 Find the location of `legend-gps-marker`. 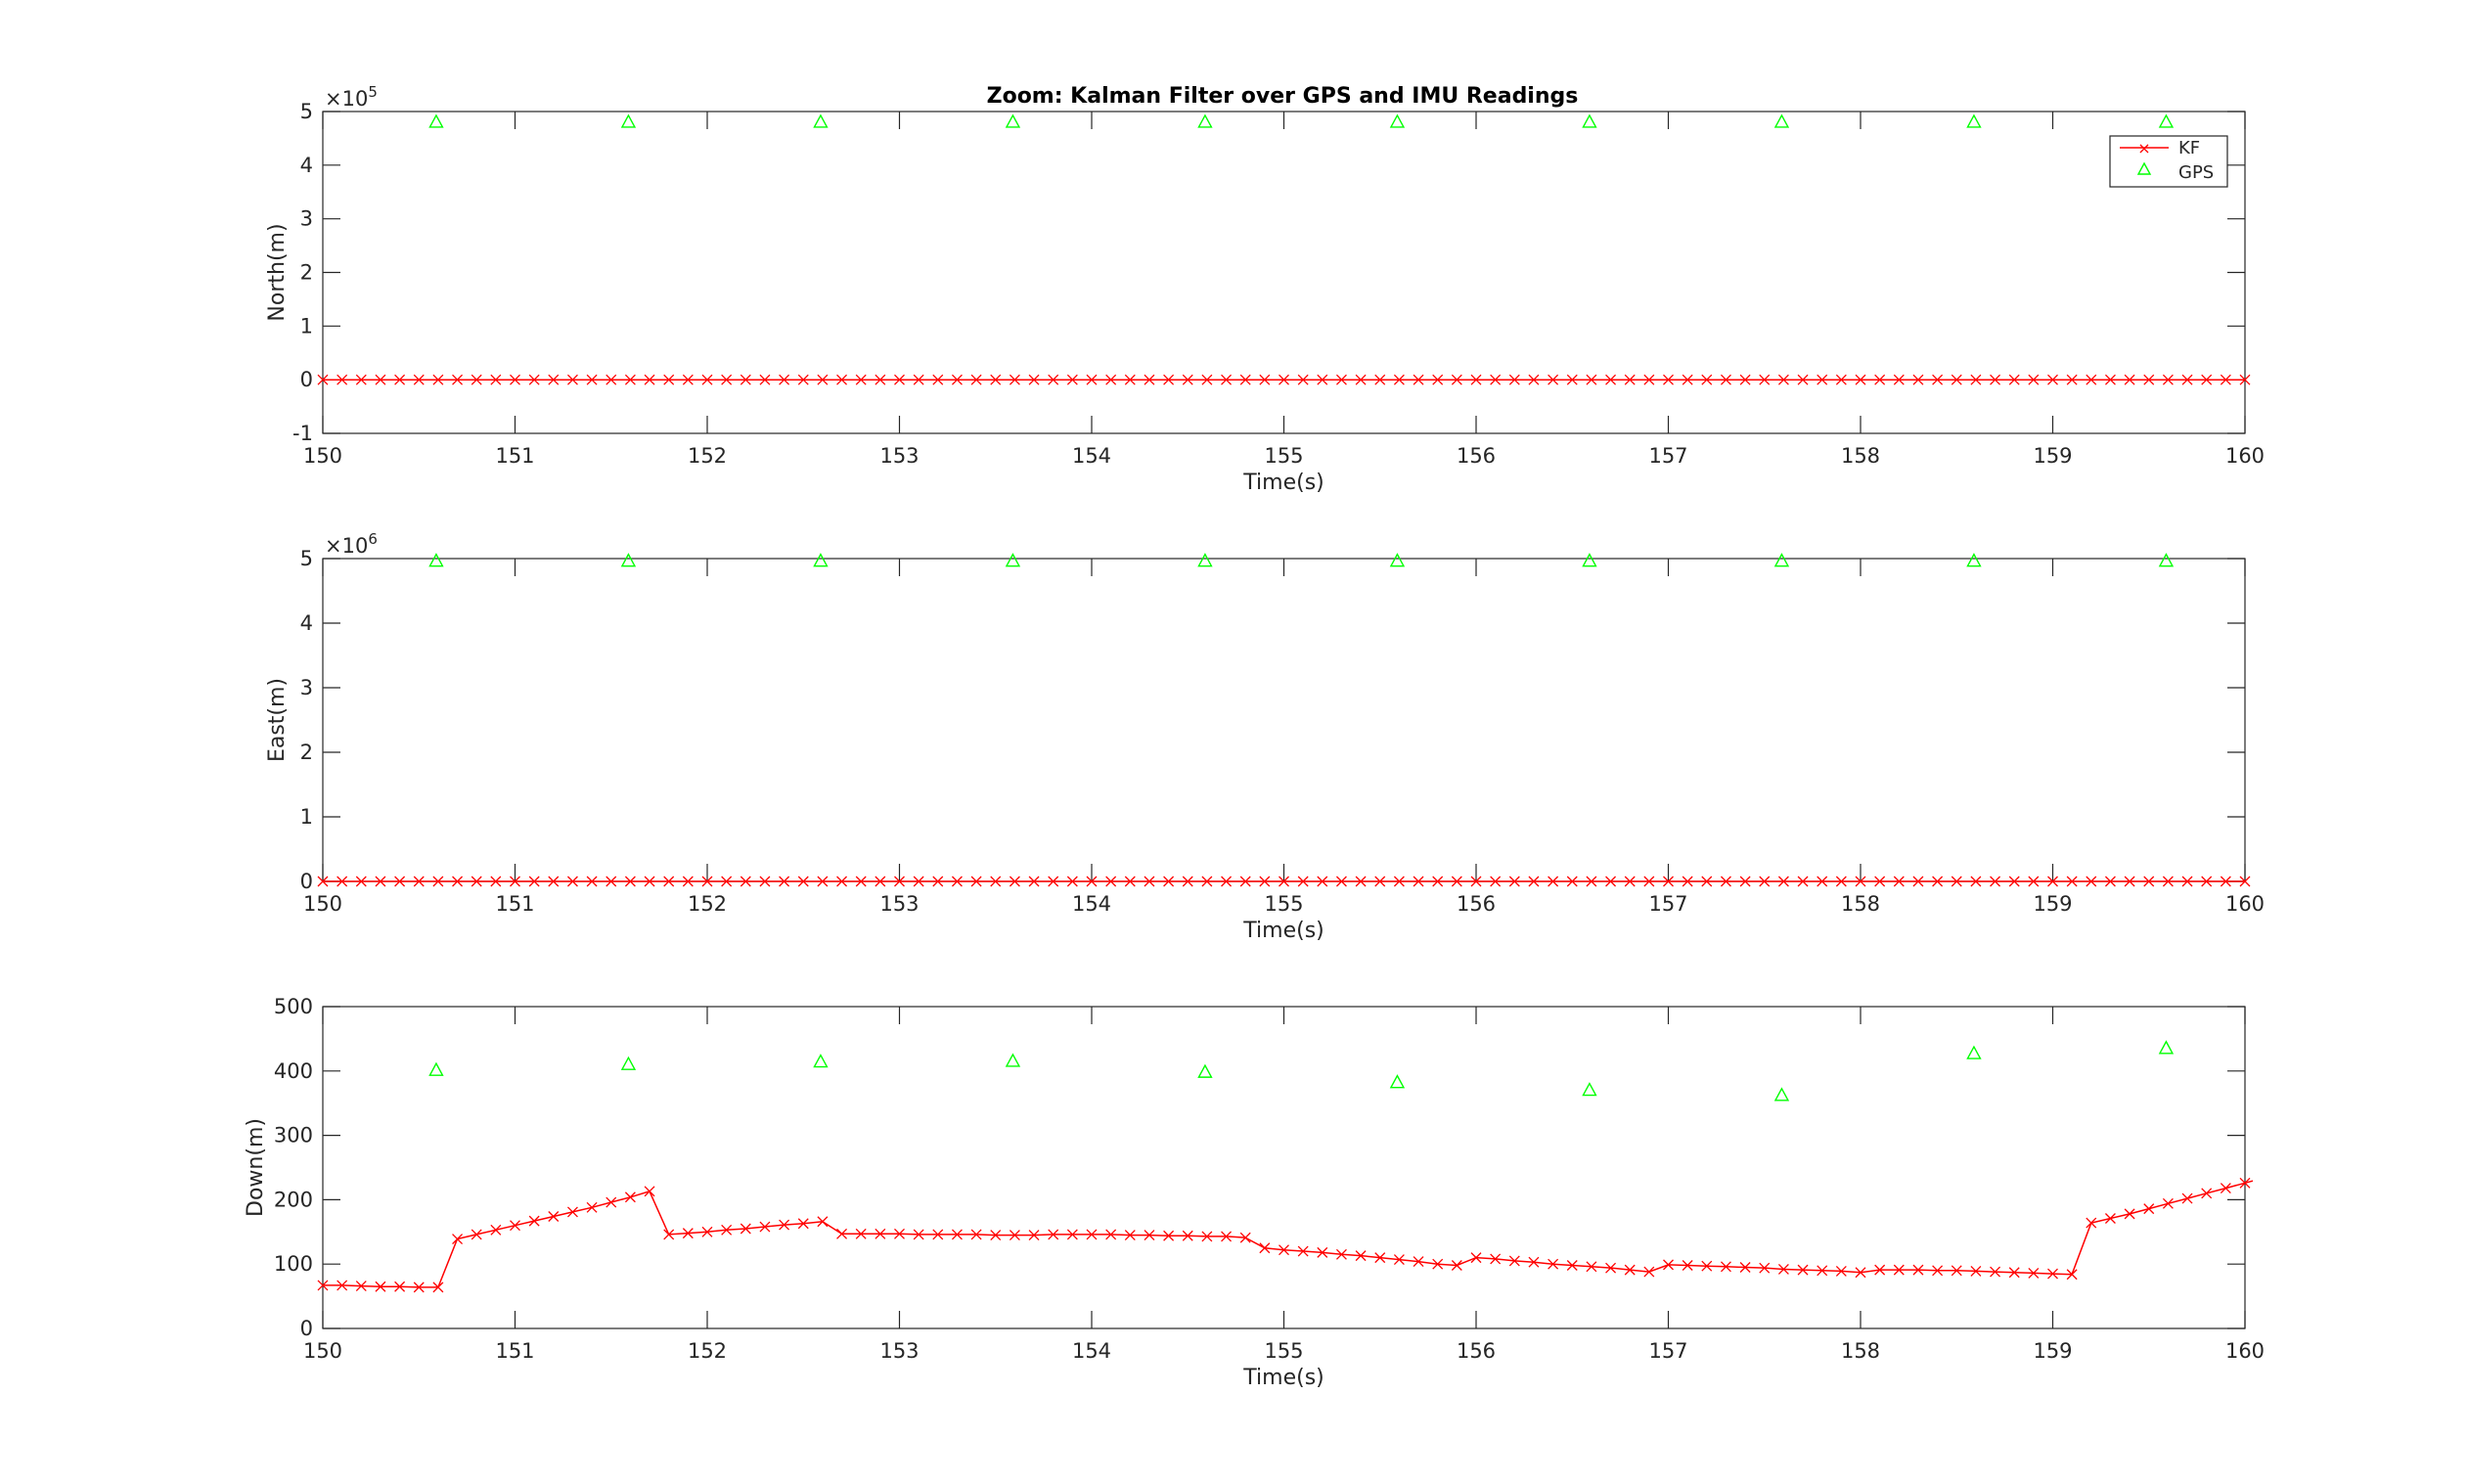

legend-gps-marker is located at coordinates (2144, 168).